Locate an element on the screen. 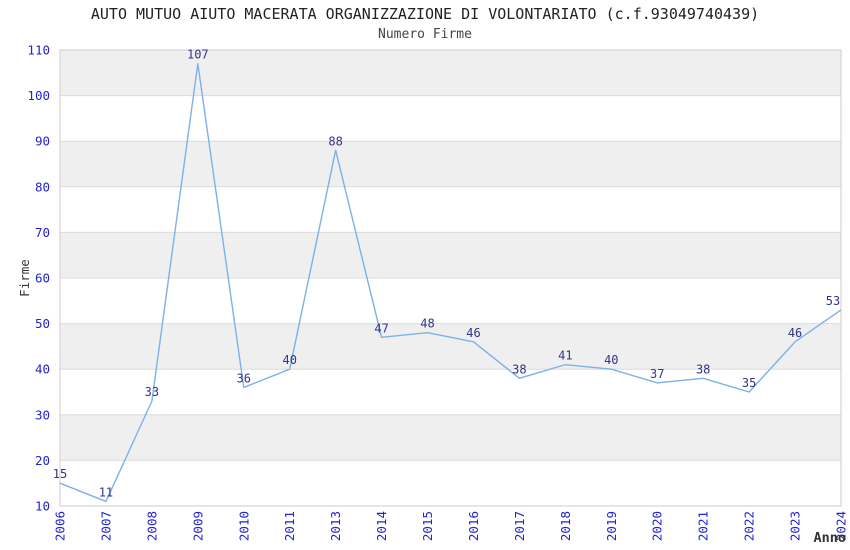  data-label-2013: 88 is located at coordinates (335, 141).